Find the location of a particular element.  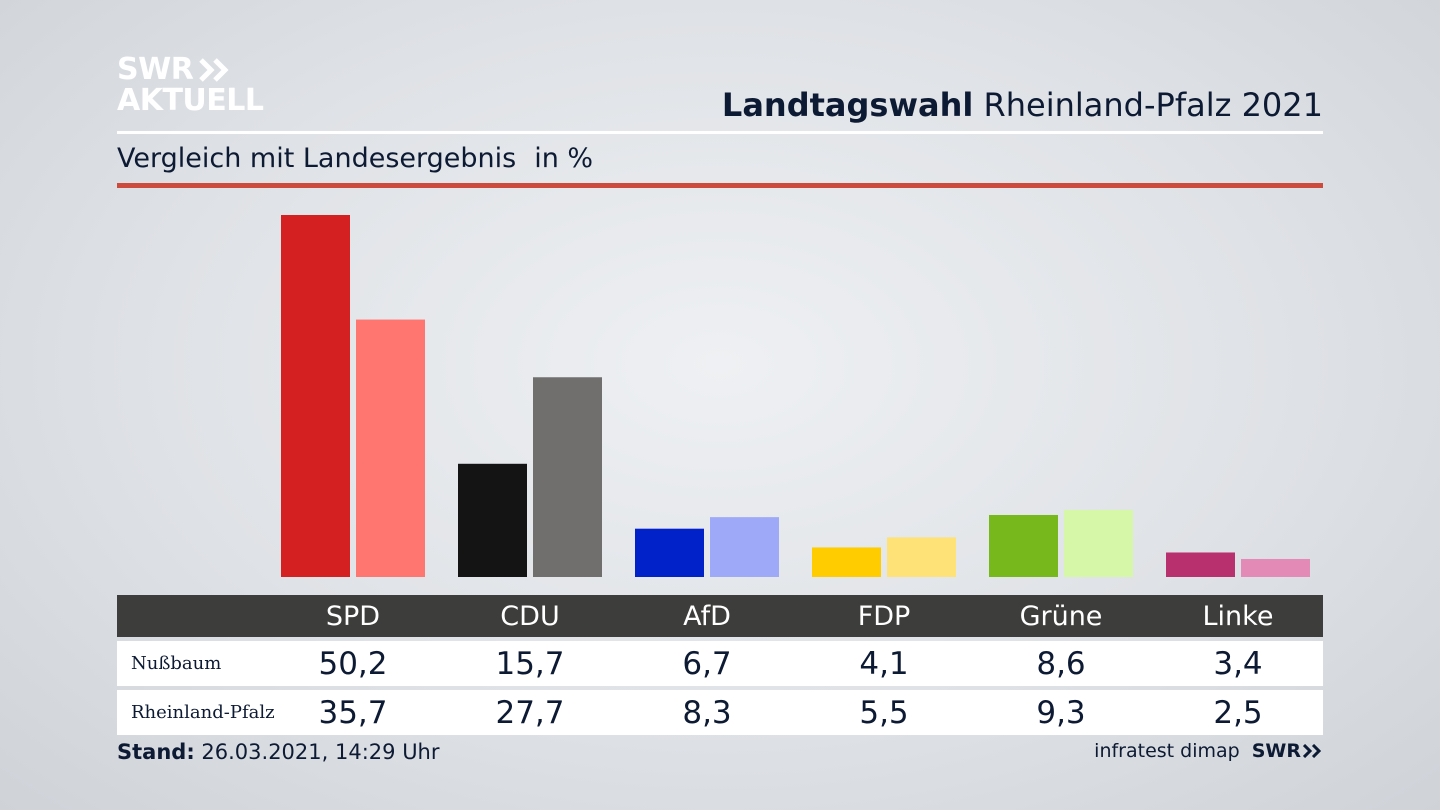

value-label: 3,4 is located at coordinates (1238, 663).